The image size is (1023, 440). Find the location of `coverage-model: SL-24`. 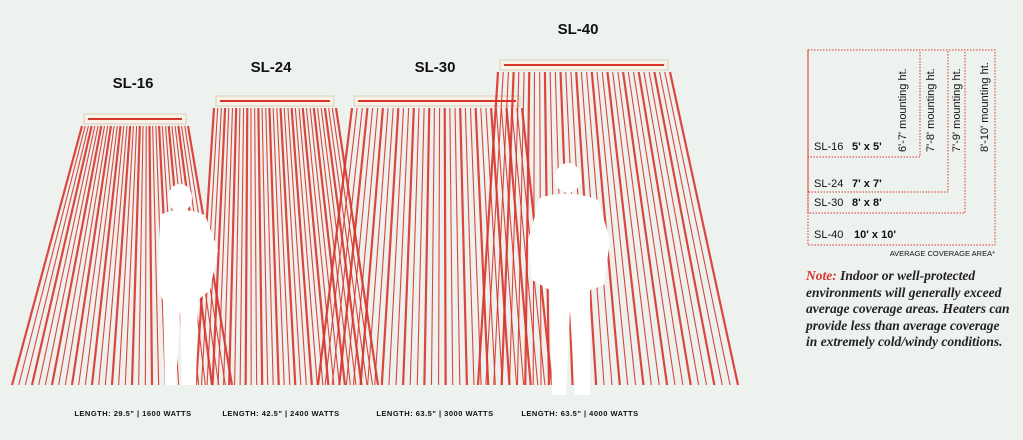

coverage-model: SL-24 is located at coordinates (828, 184).